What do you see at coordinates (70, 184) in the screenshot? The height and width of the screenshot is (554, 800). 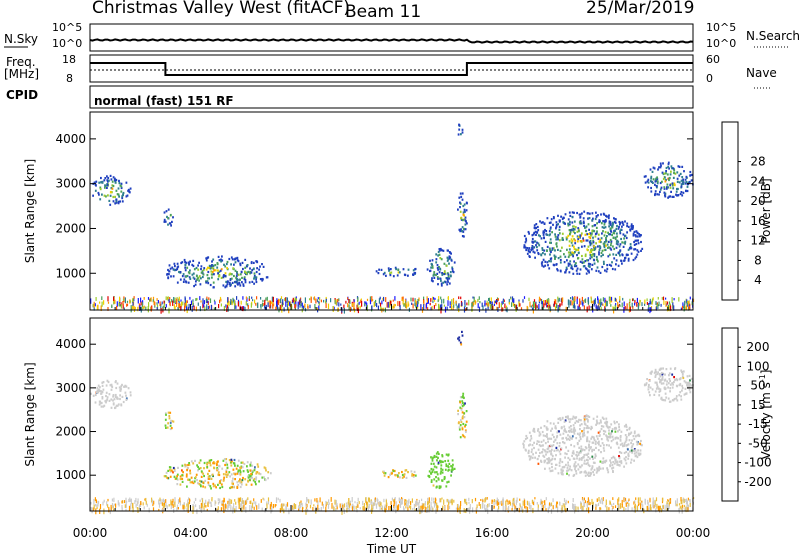 I see `power-ytick-label: 3000` at bounding box center [70, 184].